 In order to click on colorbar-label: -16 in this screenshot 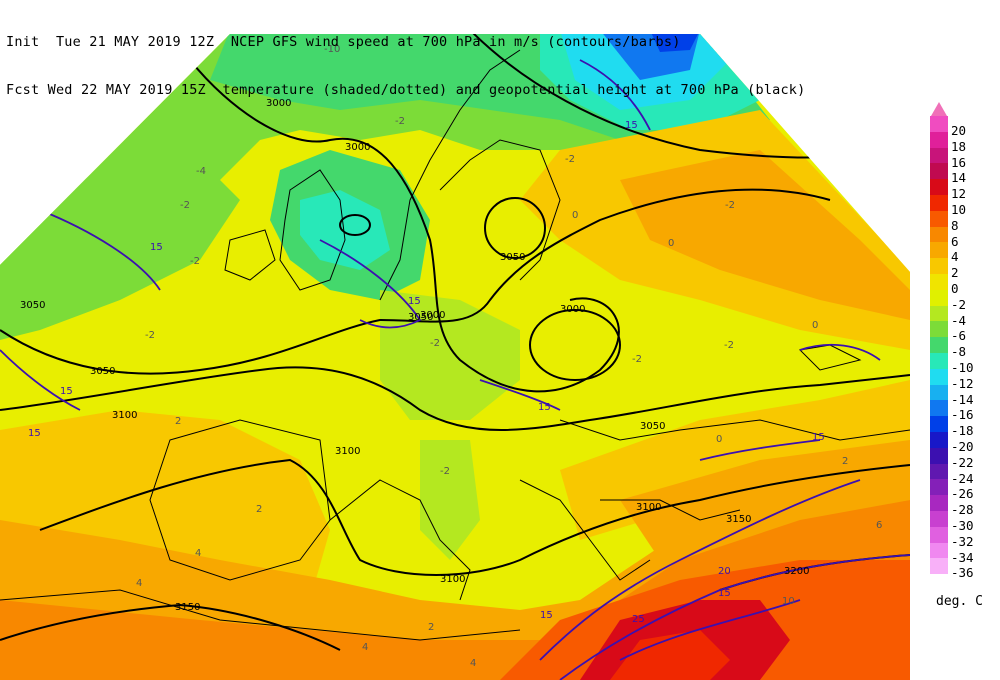, I will do `click(962, 415)`.